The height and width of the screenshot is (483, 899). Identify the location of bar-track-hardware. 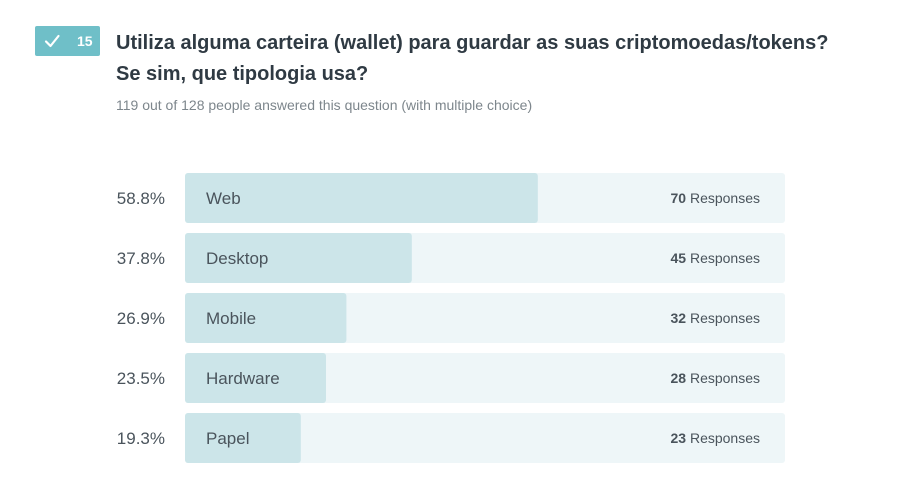
(485, 378).